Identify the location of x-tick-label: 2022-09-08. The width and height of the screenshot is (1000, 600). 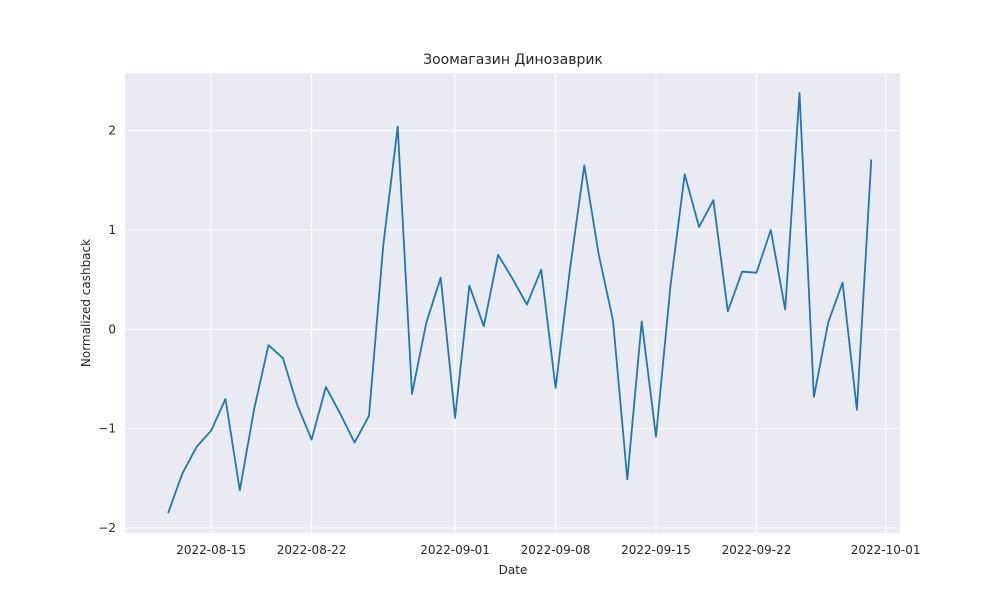
(556, 550).